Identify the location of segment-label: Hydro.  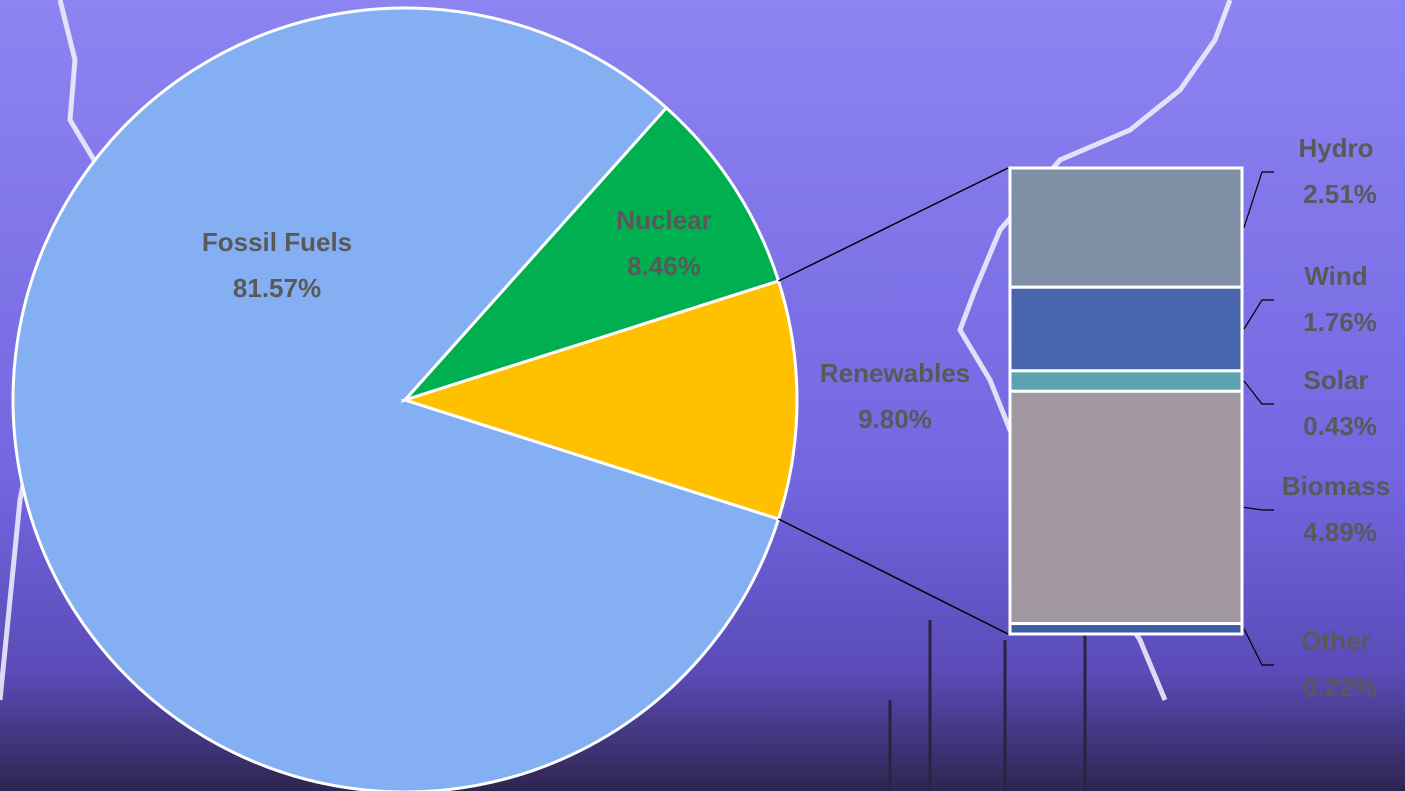
(1335, 148).